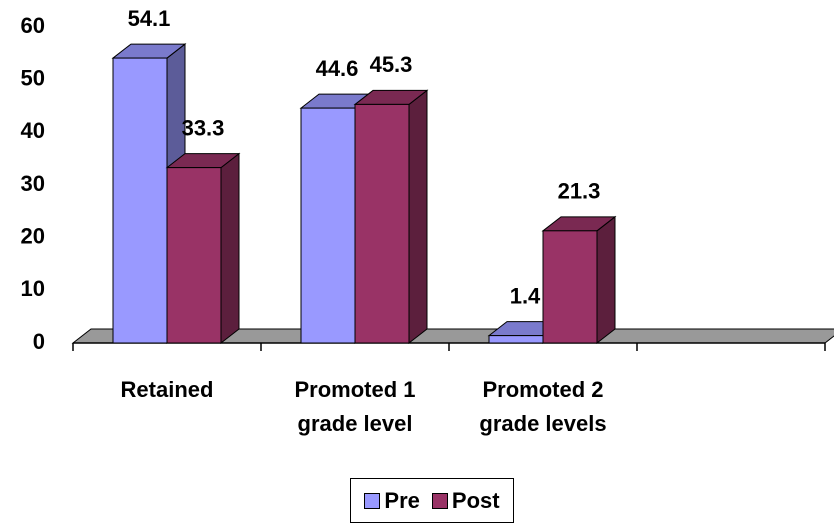 This screenshot has width=834, height=529. I want to click on value-label: 54.1, so click(149, 18).